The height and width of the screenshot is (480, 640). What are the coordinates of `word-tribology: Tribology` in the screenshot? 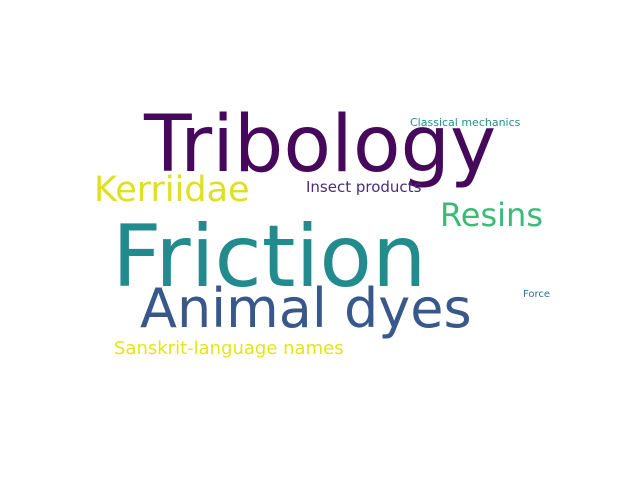 It's located at (320, 145).